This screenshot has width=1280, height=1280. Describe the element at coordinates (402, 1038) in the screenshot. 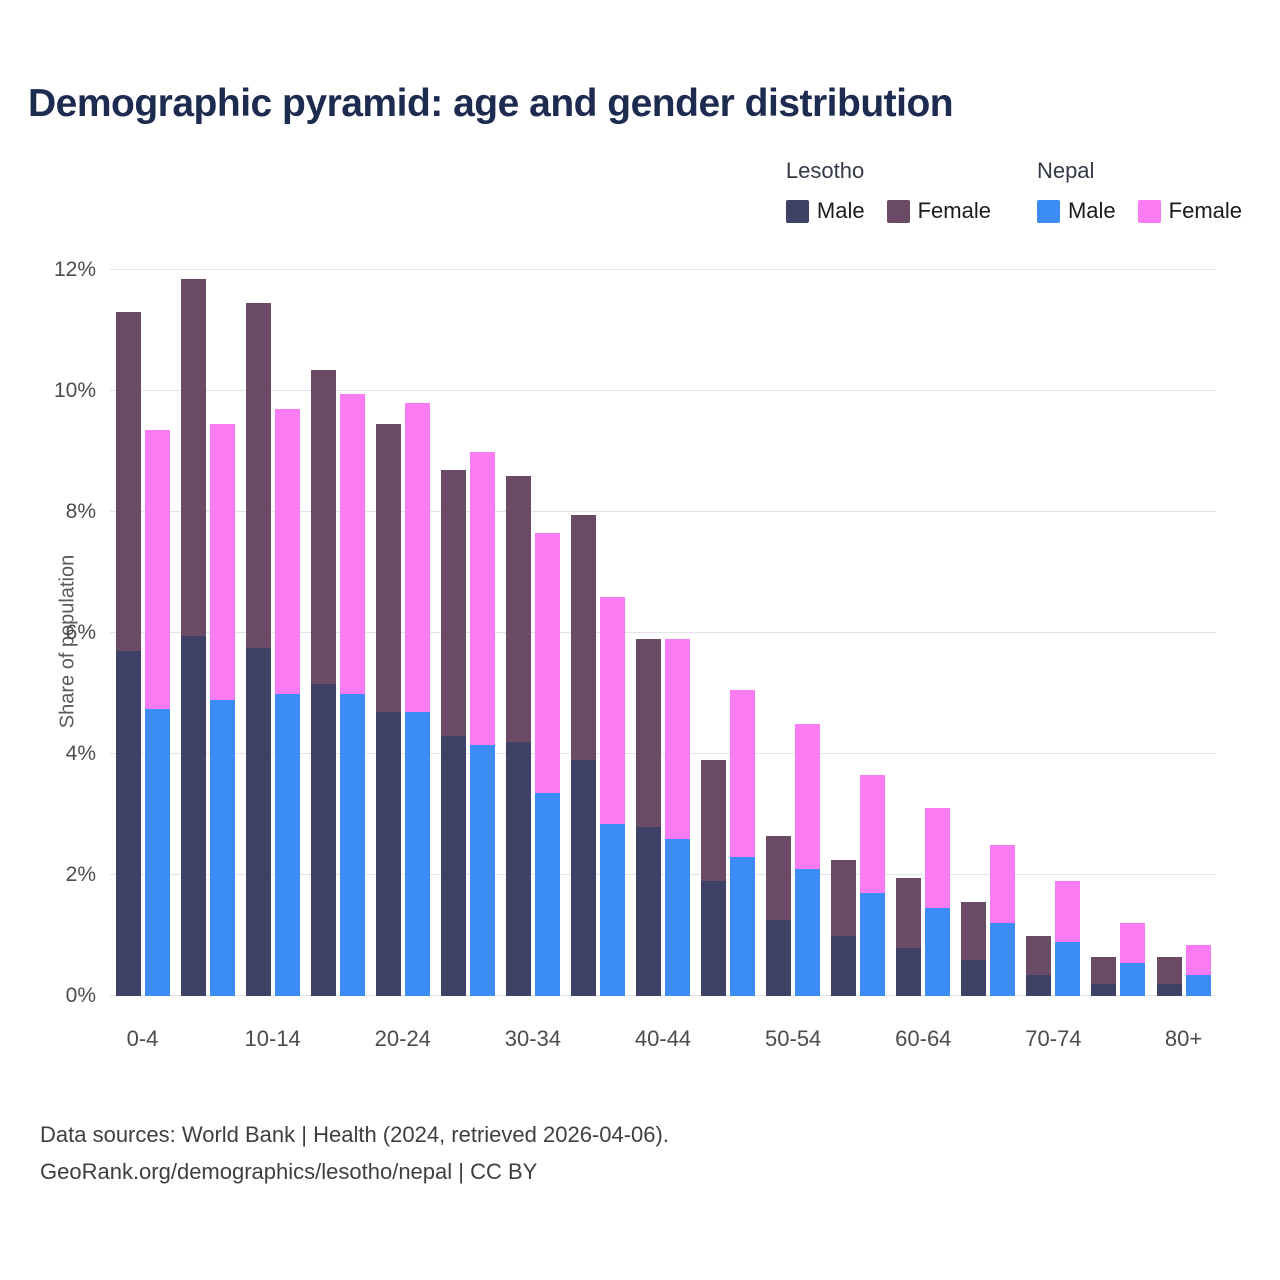

I see `x-tick-label-20-24: 20-24` at that location.